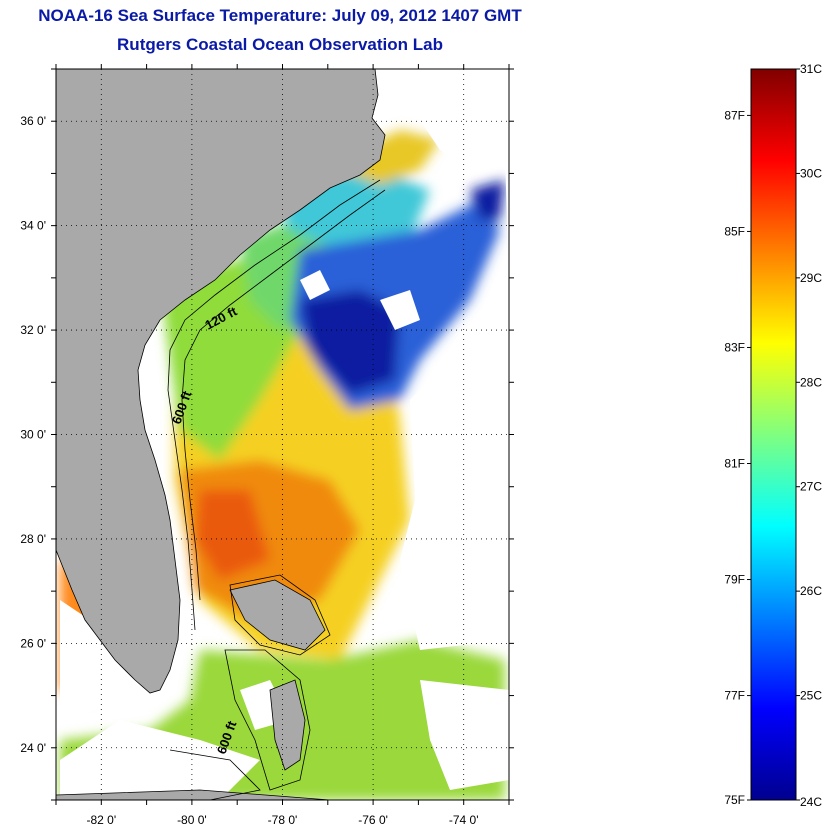 Image resolution: width=833 pixels, height=832 pixels. I want to click on lat-tick-label: 26 0', so click(33, 643).